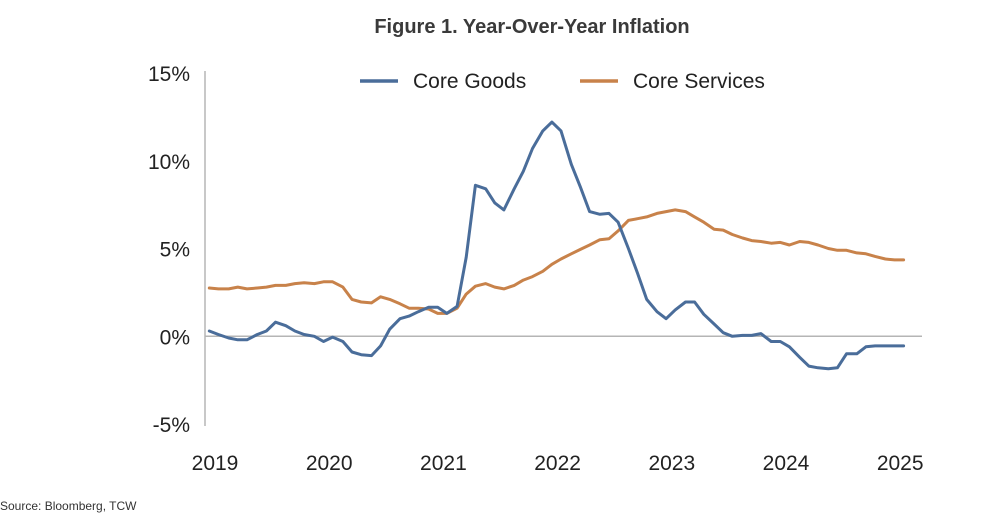  What do you see at coordinates (532, 27) in the screenshot?
I see `chart-title: Figure 1. Year-Over-Year Inflation` at bounding box center [532, 27].